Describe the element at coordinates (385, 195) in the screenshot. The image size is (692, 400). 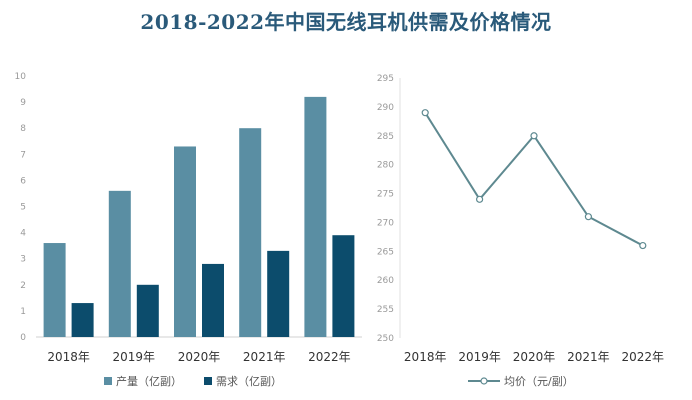
I see `line-y-tick-5: 275` at that location.